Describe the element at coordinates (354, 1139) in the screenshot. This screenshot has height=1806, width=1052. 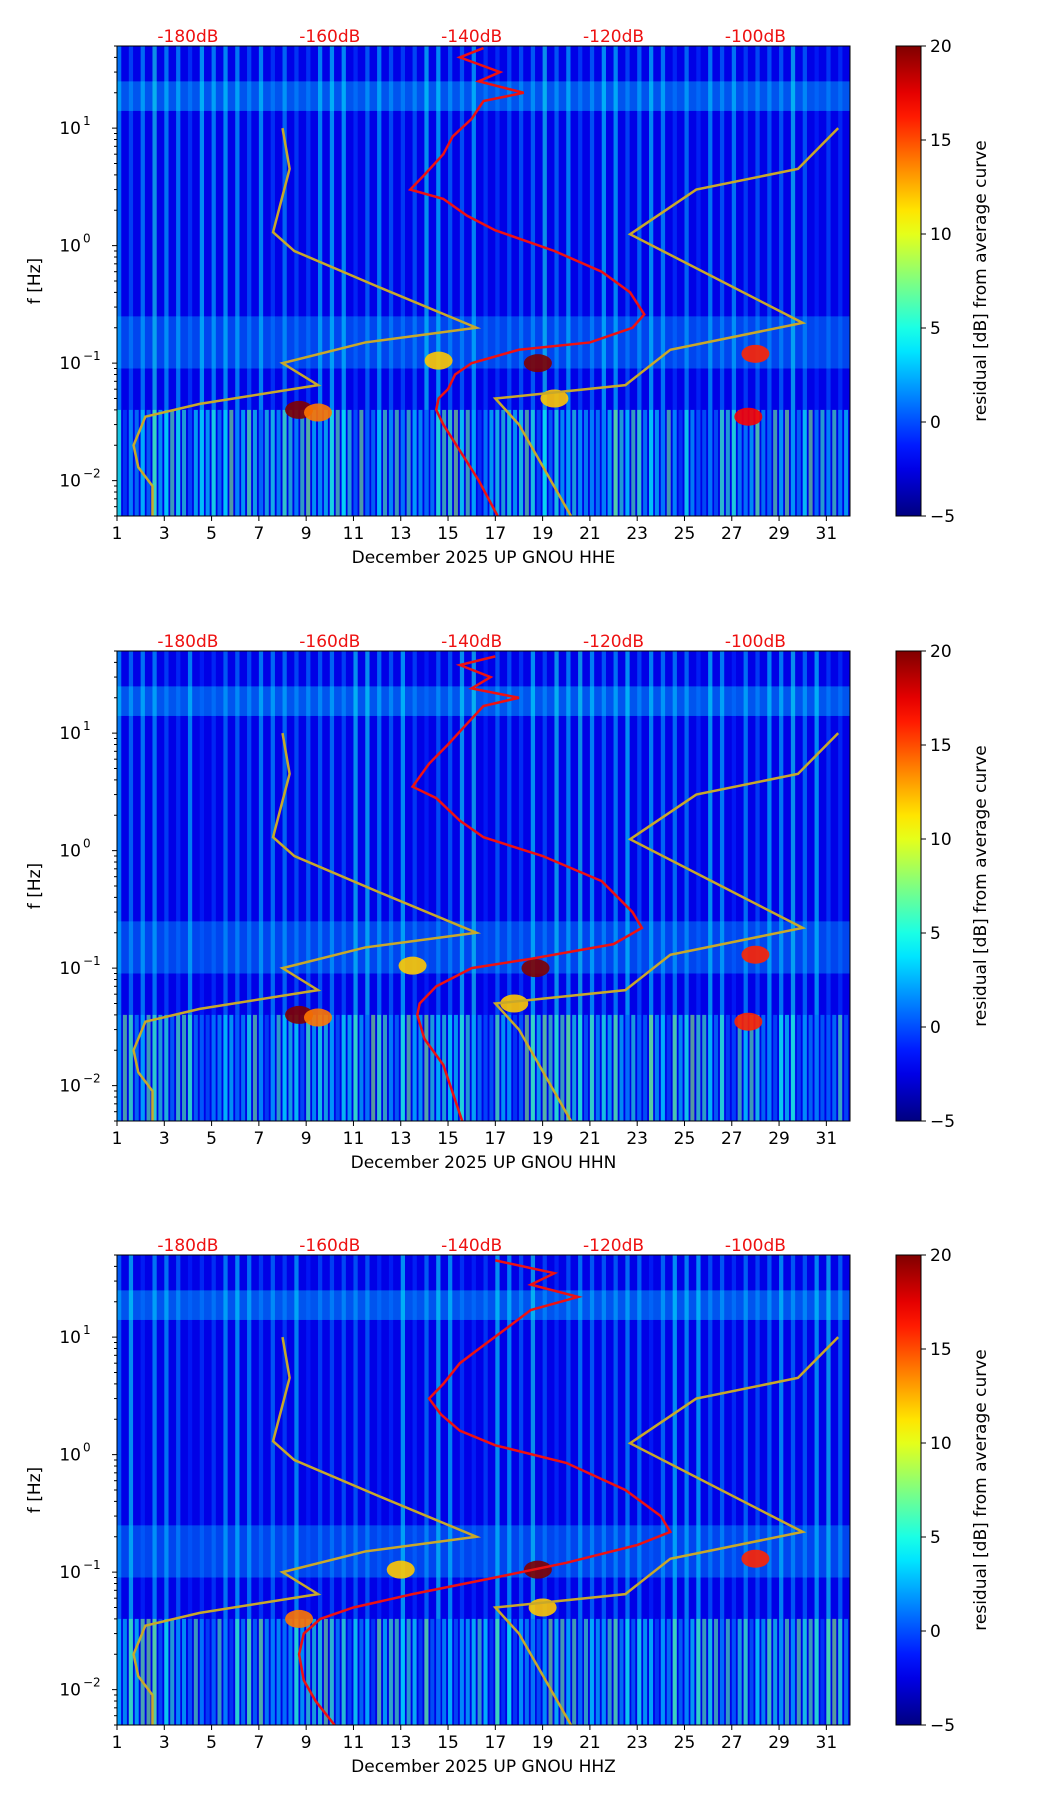
I see `x-tick-label: 11` at that location.